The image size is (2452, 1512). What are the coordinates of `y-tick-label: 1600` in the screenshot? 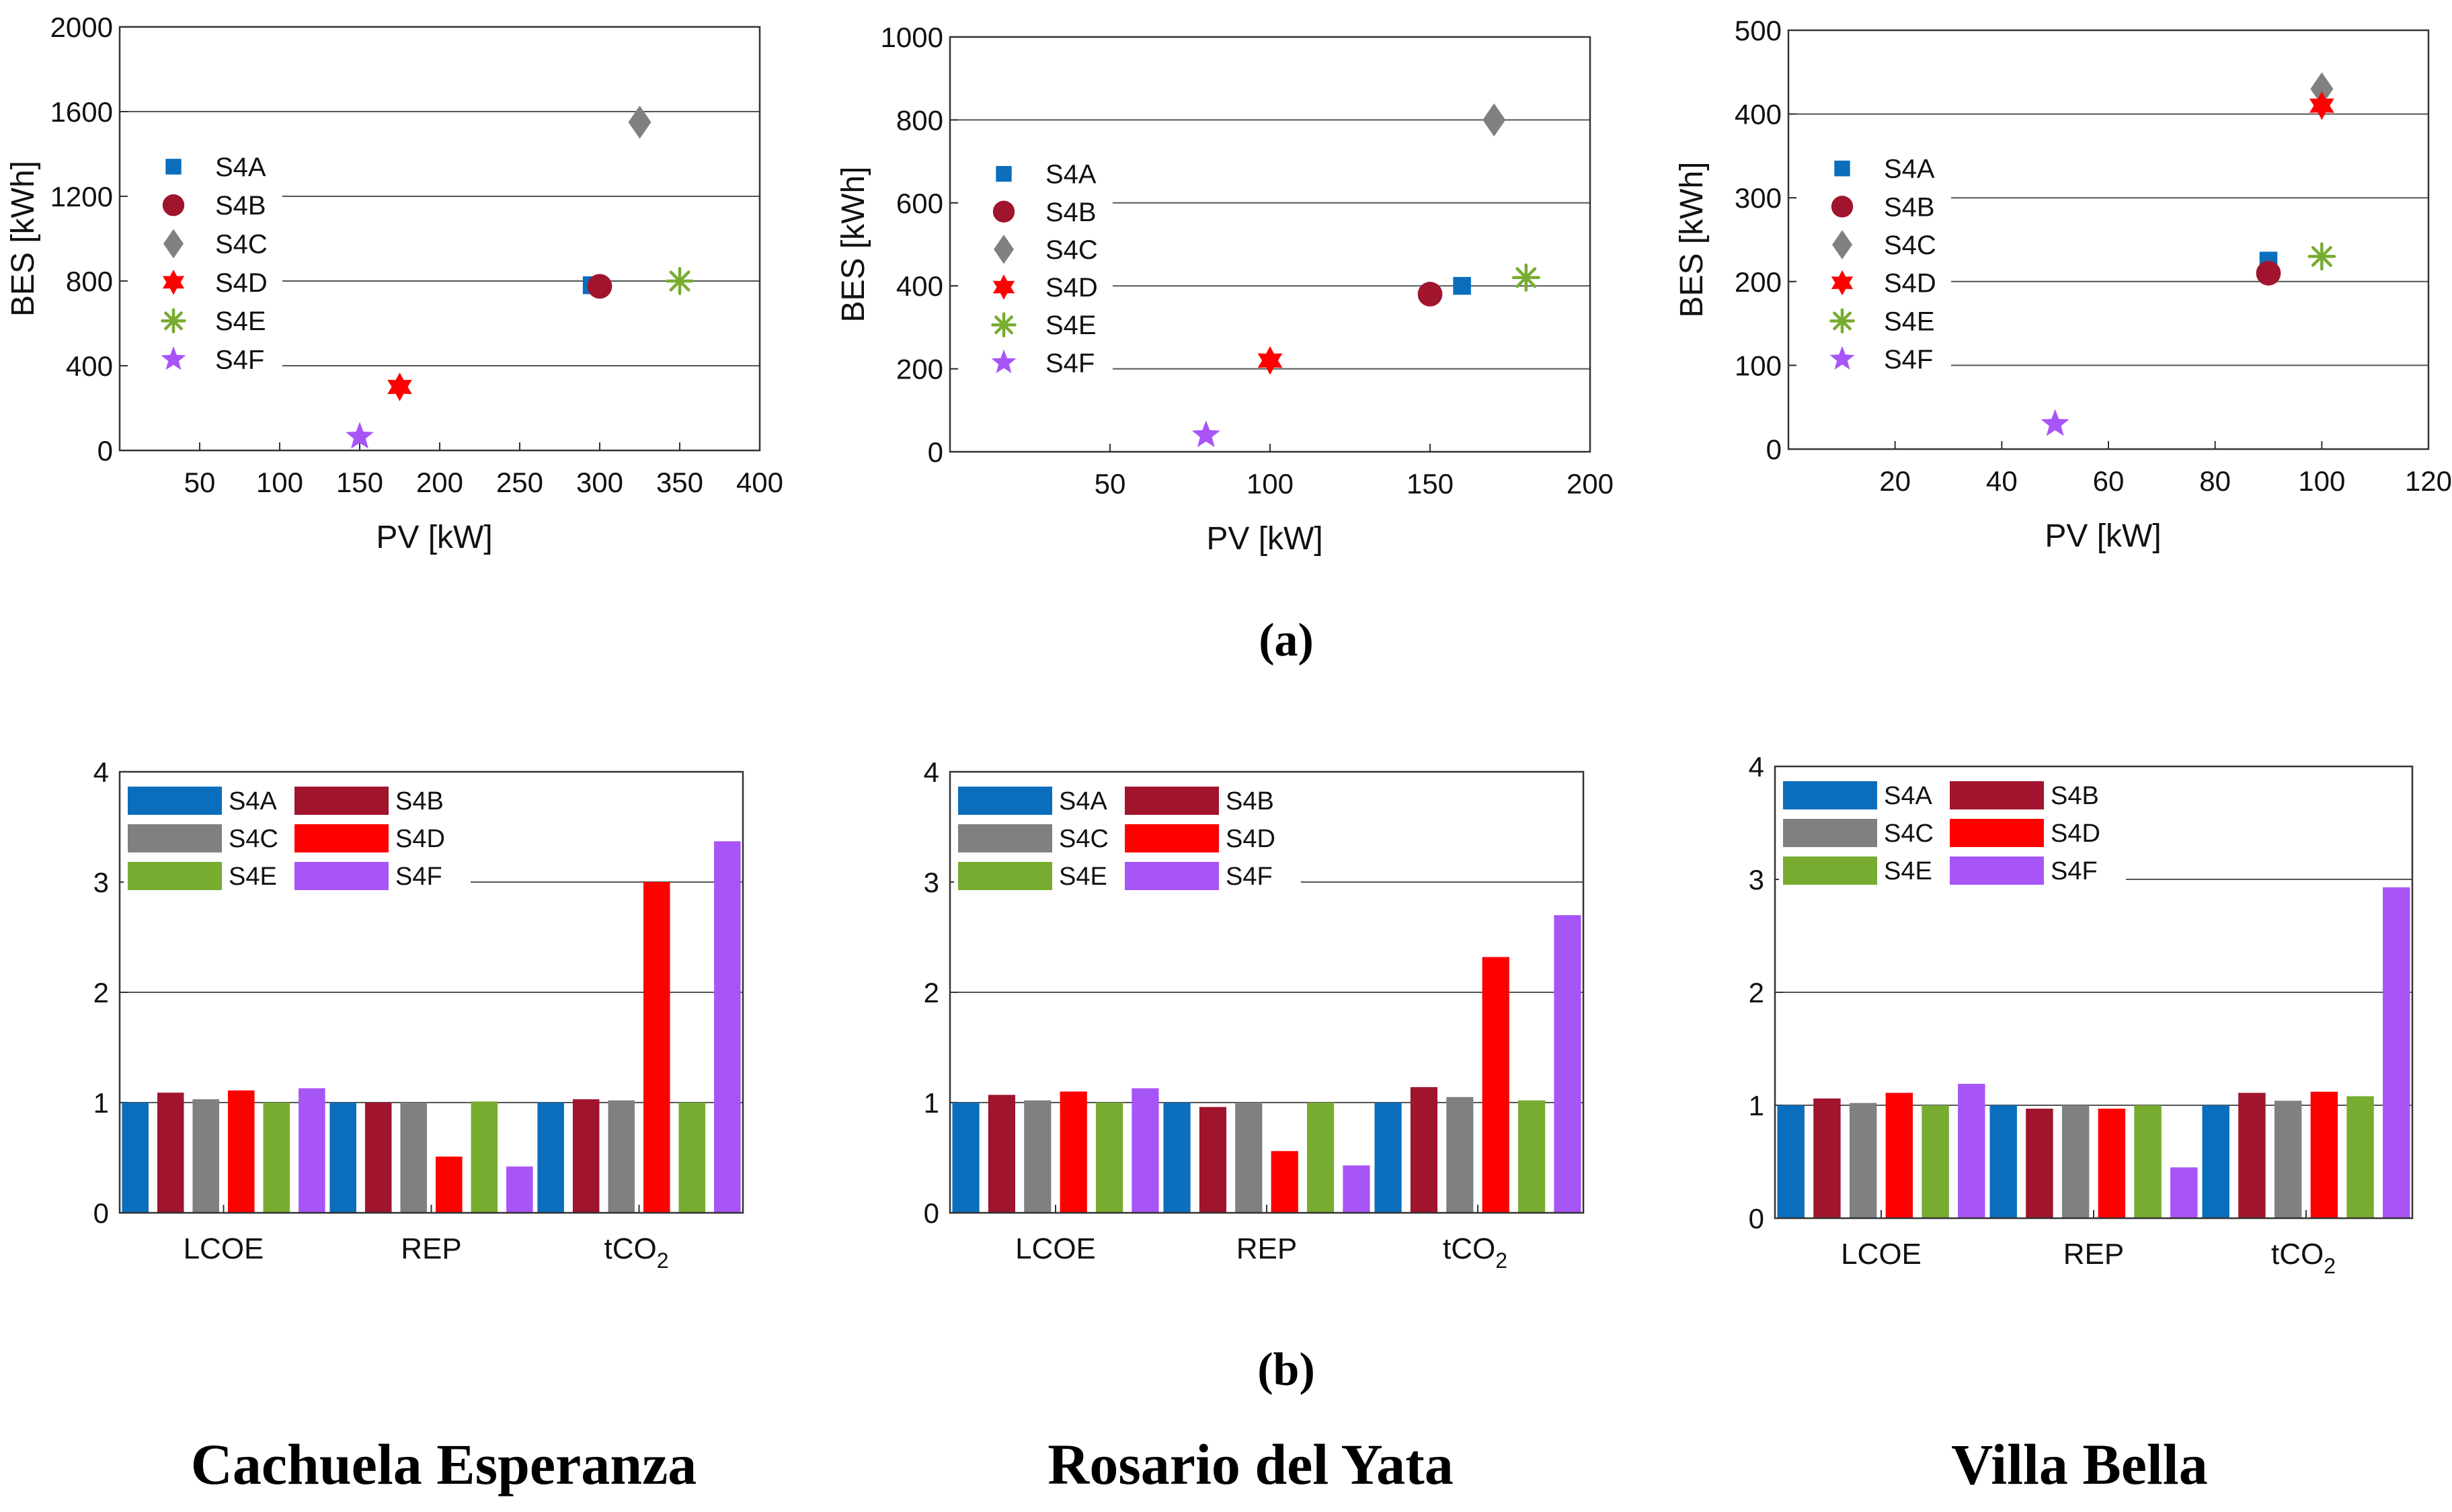 It's located at (81, 112).